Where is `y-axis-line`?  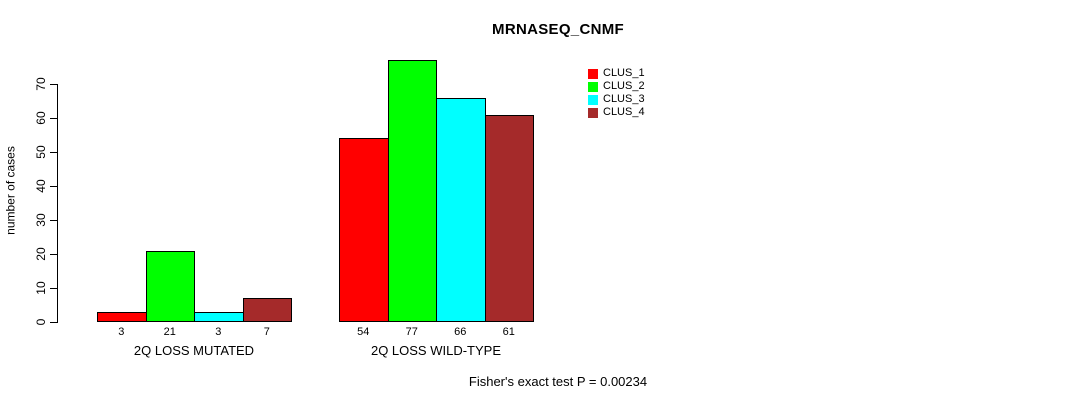 y-axis-line is located at coordinates (57, 203).